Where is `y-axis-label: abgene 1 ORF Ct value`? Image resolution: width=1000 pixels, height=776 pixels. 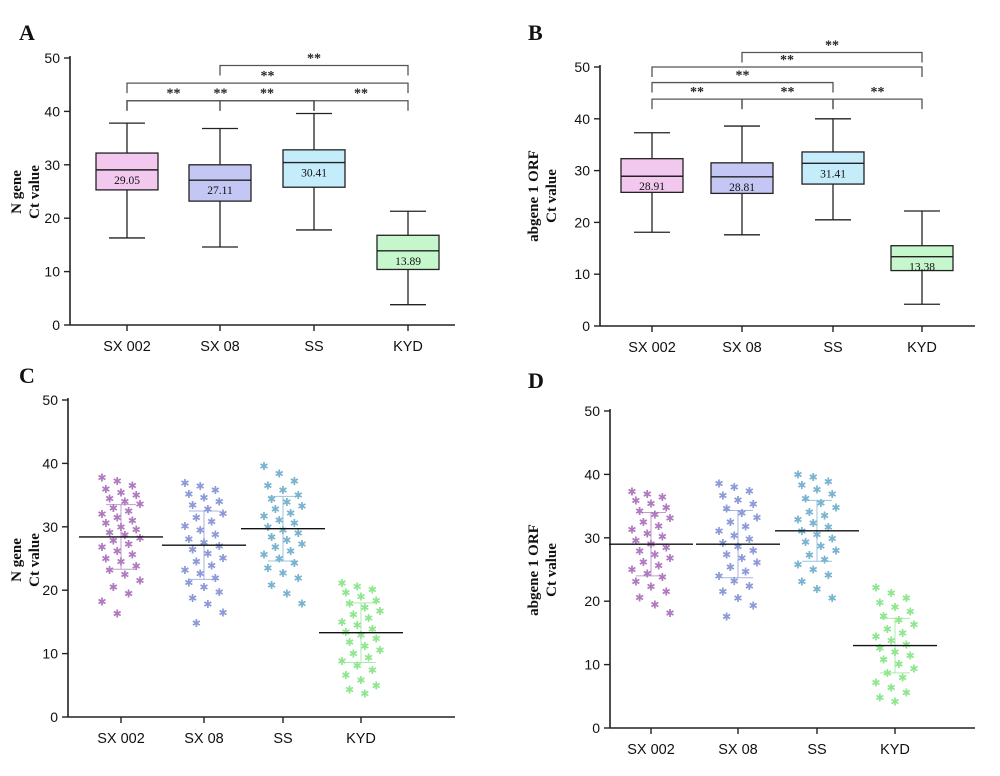 y-axis-label: abgene 1 ORF Ct value is located at coordinates (543, 196).